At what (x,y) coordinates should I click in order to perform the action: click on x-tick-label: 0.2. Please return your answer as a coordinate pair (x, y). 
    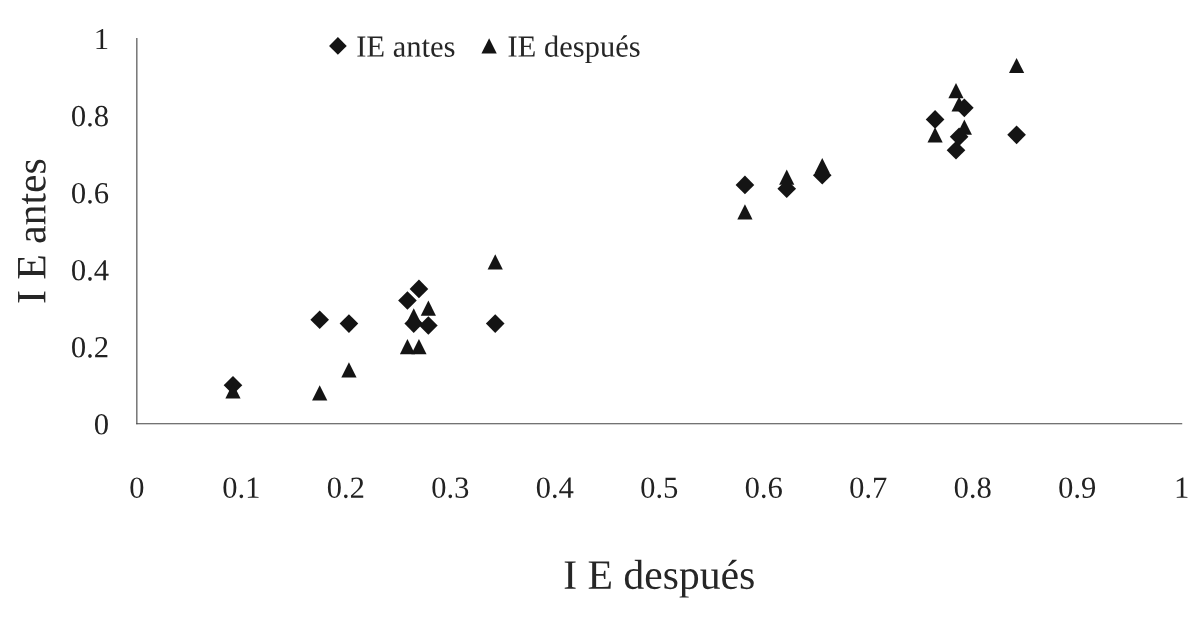
    Looking at the image, I should click on (345, 488).